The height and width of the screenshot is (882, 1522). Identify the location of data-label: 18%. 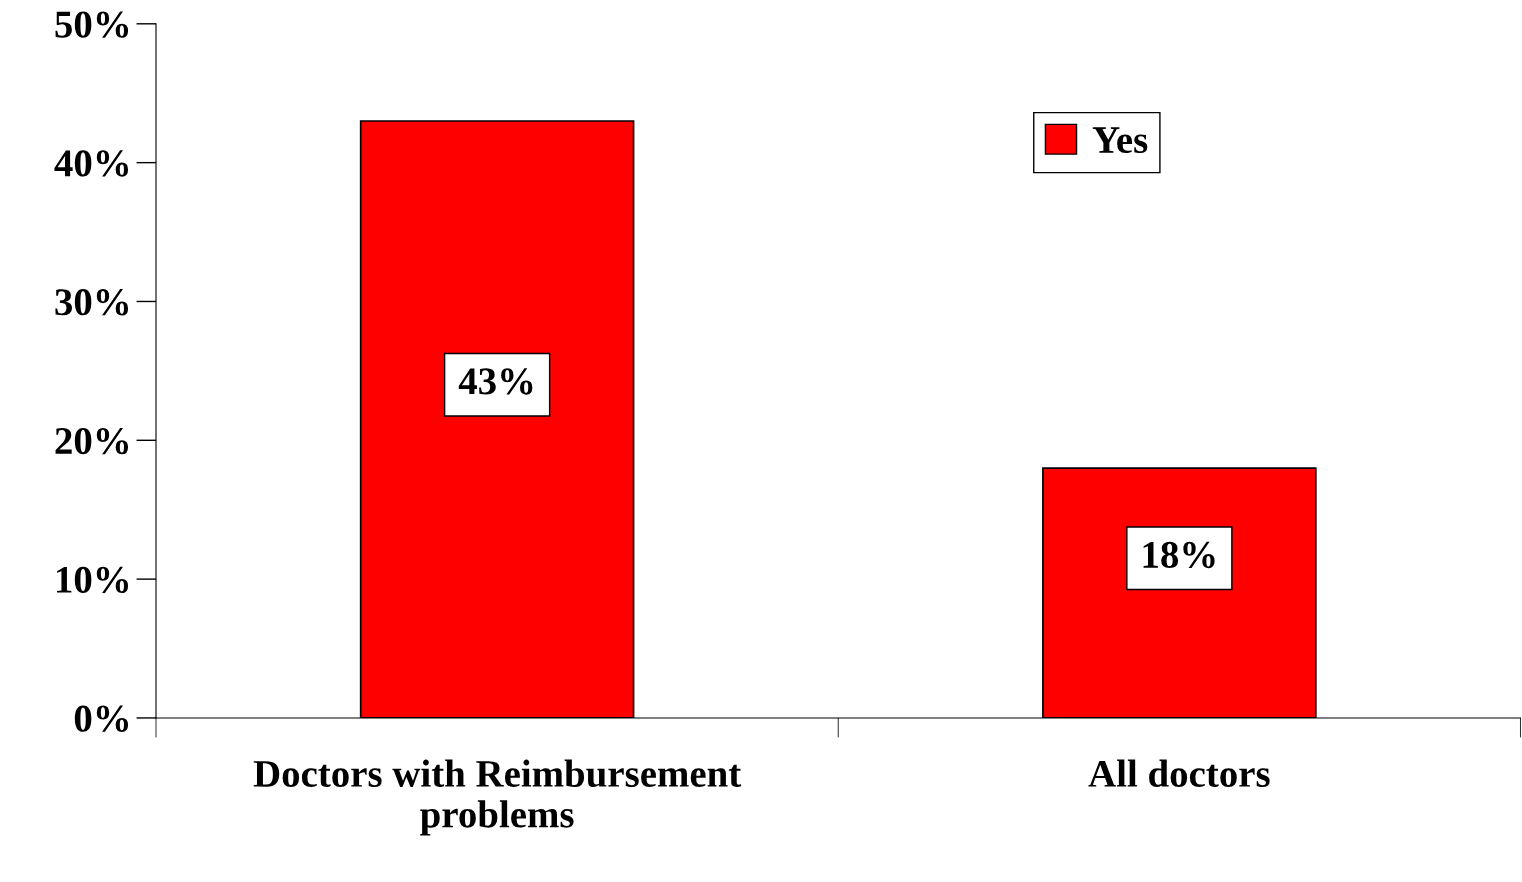
(1179, 555).